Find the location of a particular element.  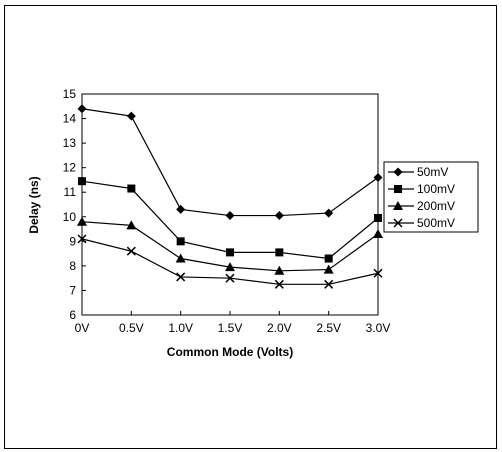

x-tick-label: 2.0V is located at coordinates (279, 328).